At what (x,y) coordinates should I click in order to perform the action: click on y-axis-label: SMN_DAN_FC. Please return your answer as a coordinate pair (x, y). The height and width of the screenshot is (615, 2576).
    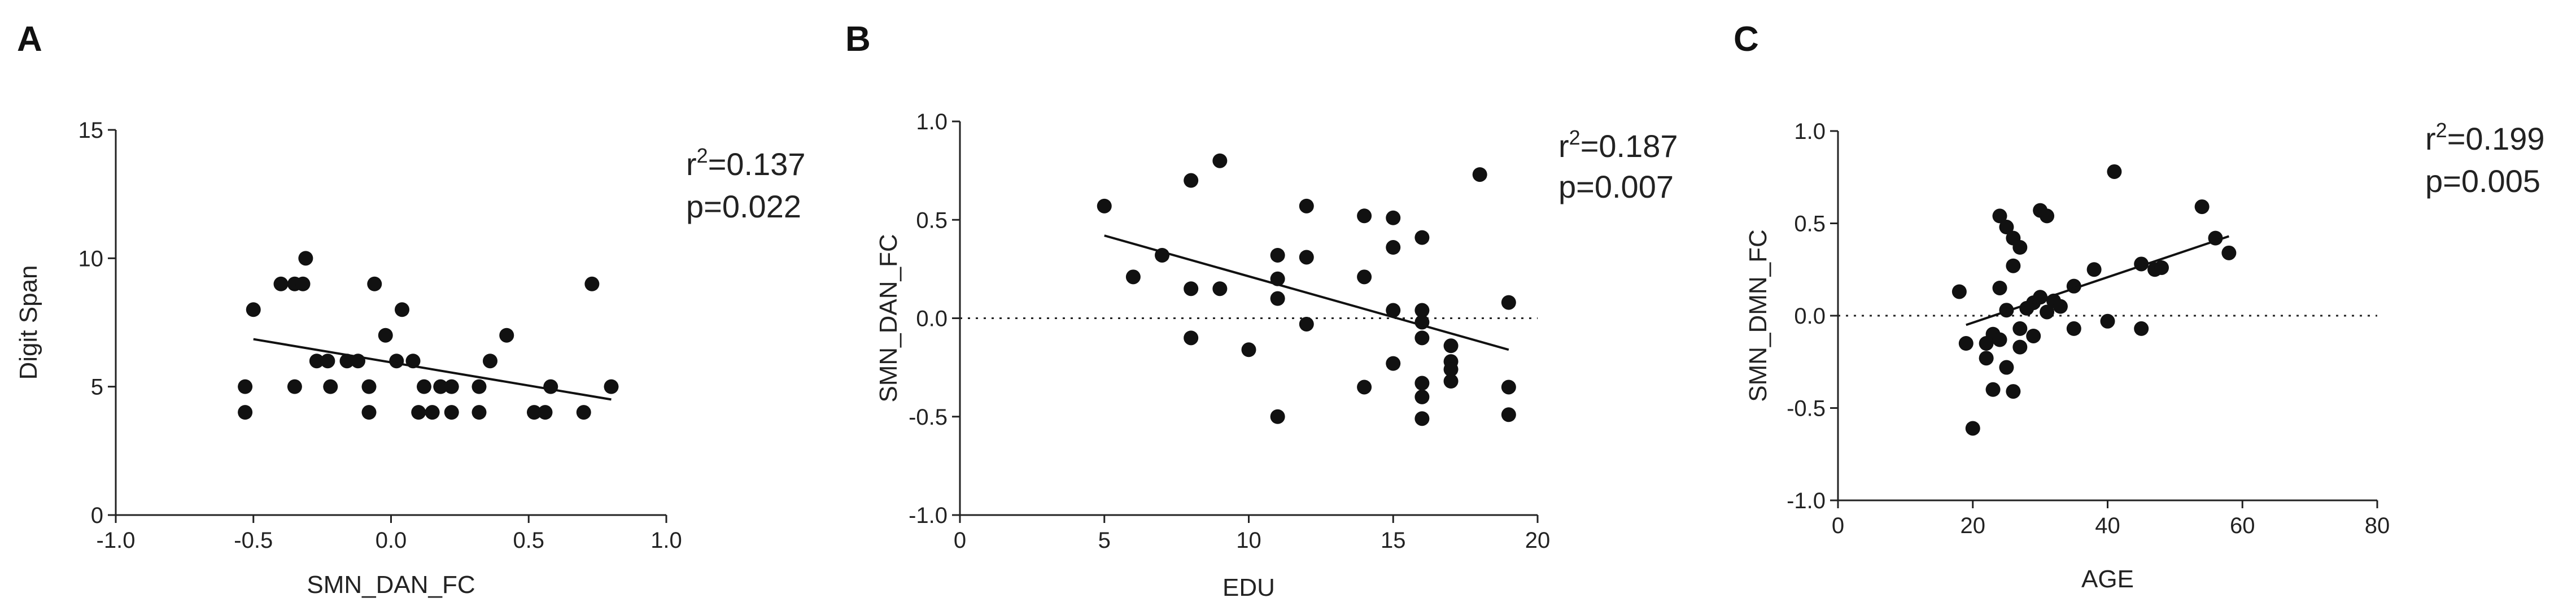
    Looking at the image, I should click on (889, 318).